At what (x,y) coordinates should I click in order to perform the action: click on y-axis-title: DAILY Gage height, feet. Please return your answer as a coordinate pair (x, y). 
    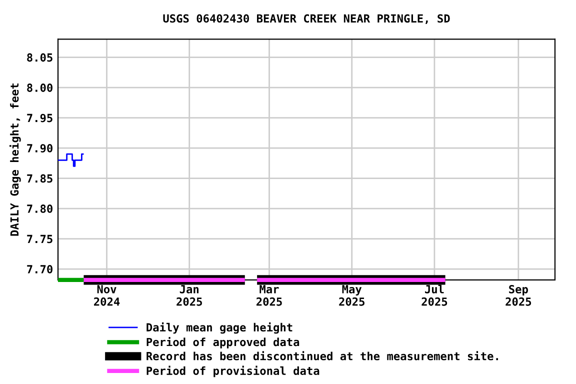
    Looking at the image, I should click on (15, 159).